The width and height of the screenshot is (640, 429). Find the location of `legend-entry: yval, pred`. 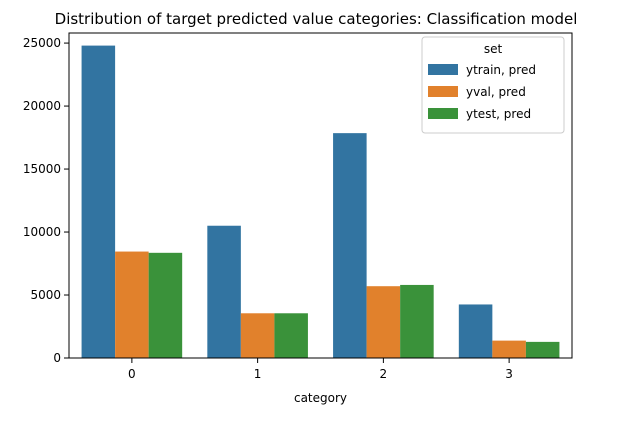

legend-entry: yval, pred is located at coordinates (496, 92).